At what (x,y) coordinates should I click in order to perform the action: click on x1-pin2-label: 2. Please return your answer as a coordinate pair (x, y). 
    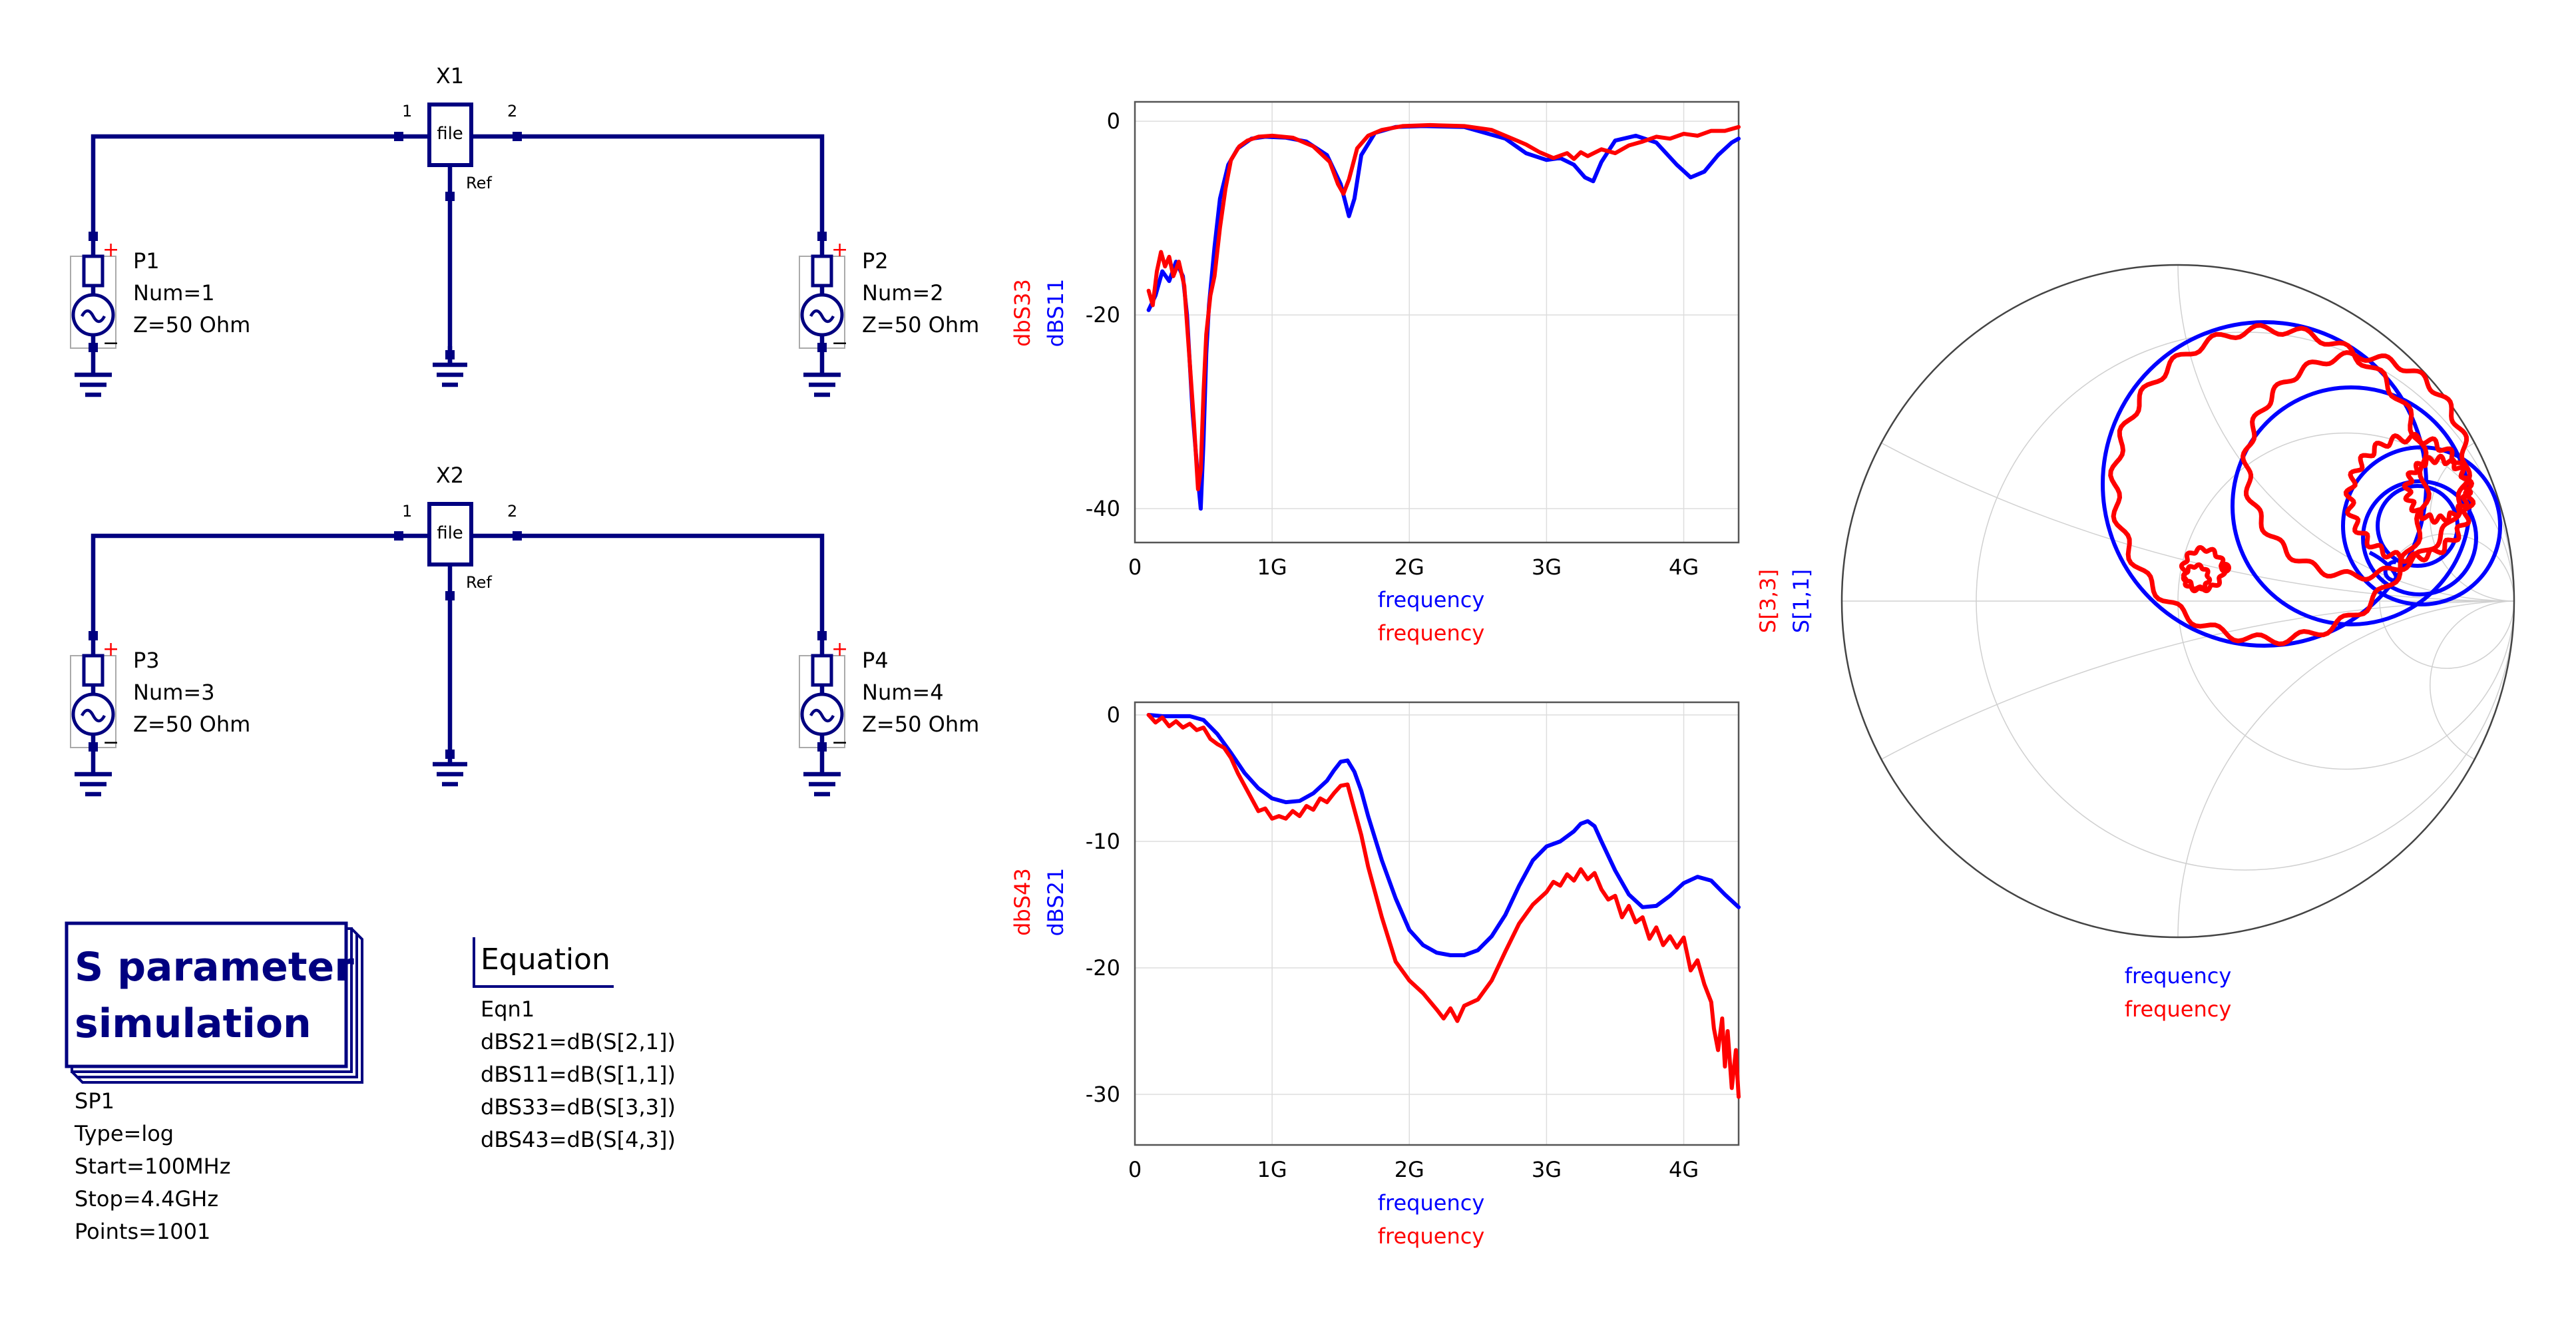
    Looking at the image, I should click on (512, 111).